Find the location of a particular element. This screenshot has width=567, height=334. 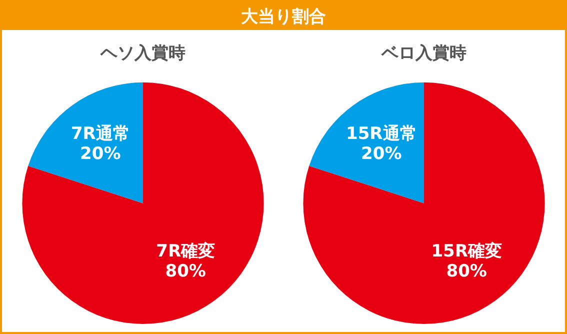

text: 大当り割合 is located at coordinates (283, 16).